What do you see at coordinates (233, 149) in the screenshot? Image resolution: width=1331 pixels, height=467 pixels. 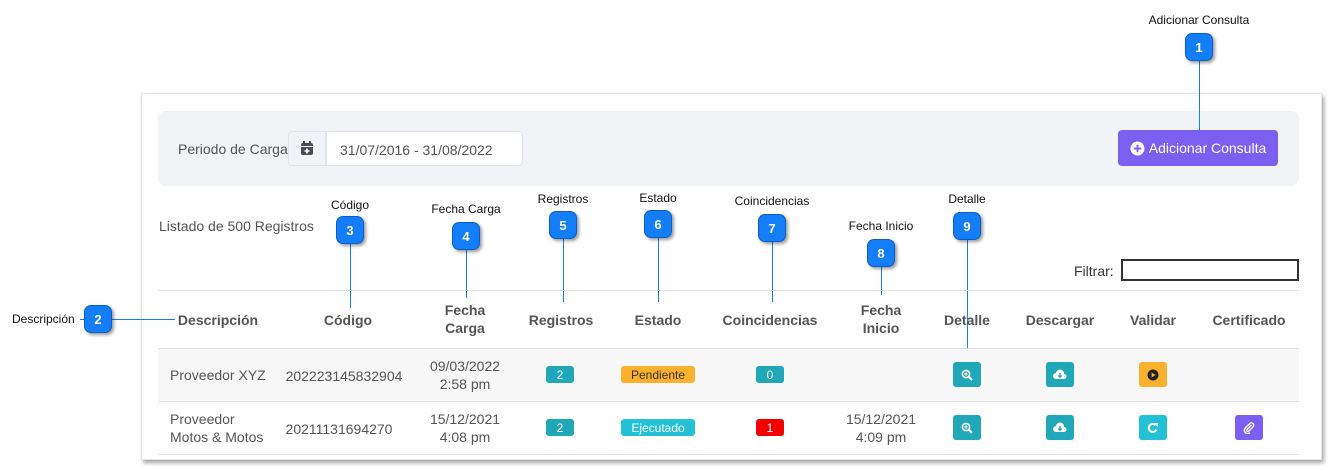 I see `period-label: Periodo de Carga` at bounding box center [233, 149].